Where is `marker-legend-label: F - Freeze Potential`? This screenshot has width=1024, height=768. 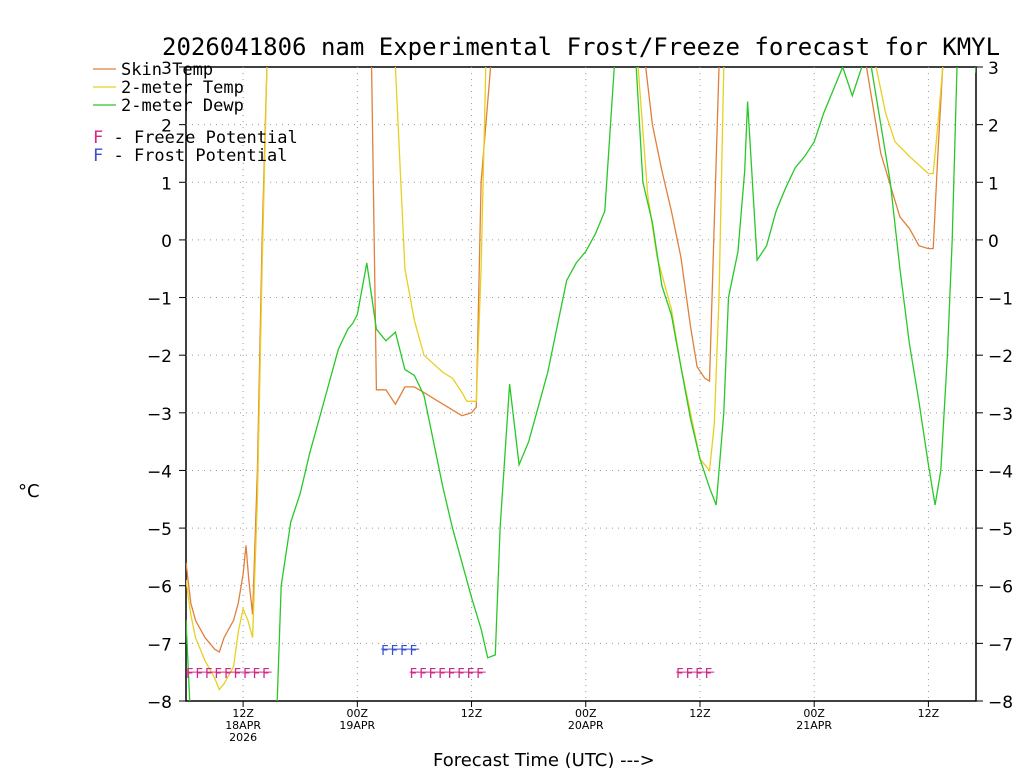
marker-legend-label: F - Freeze Potential is located at coordinates (195, 138).